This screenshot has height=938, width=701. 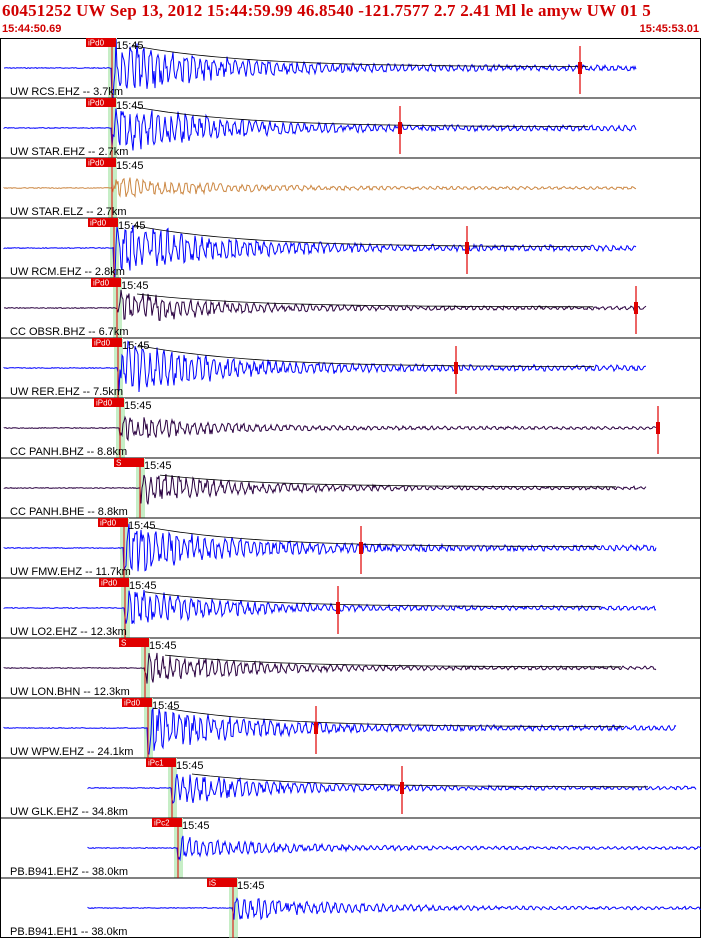 I want to click on station-label: UW LON.BHN -- 12.3km, so click(x=70, y=692).